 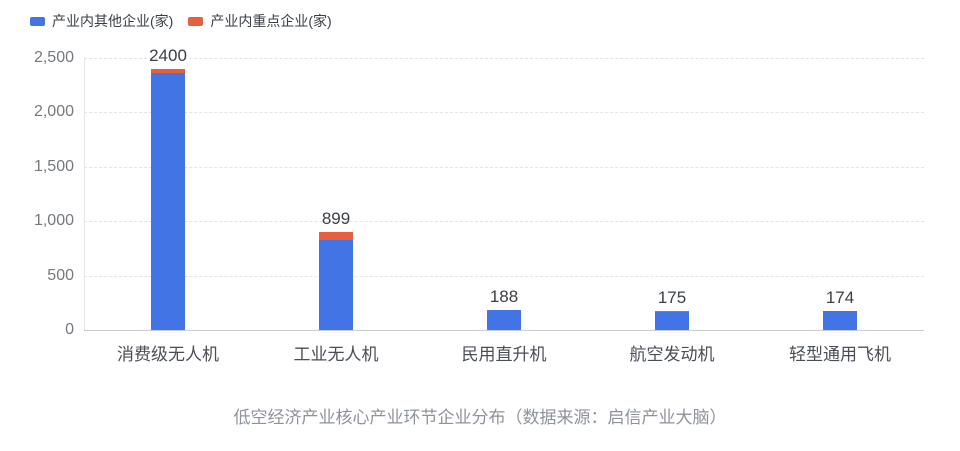 What do you see at coordinates (840, 298) in the screenshot?
I see `bar-value-label: 174` at bounding box center [840, 298].